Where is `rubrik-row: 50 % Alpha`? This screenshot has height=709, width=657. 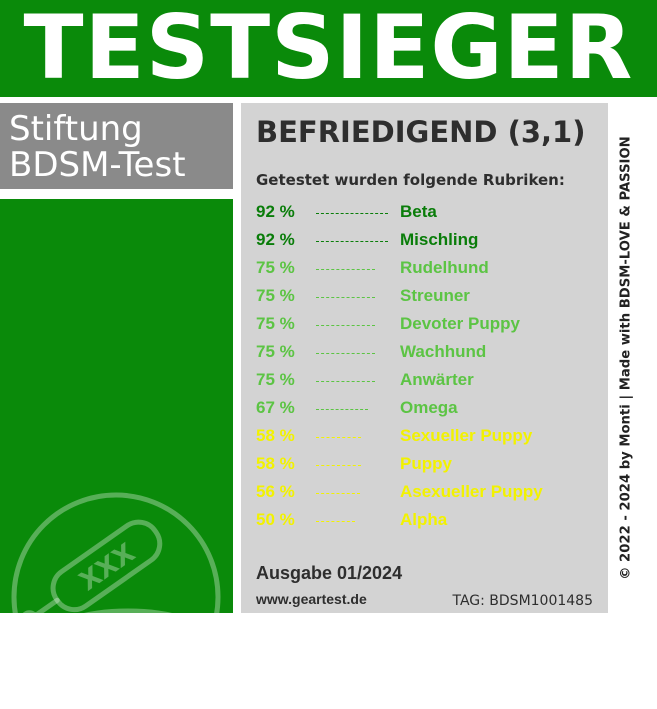 rubrik-row: 50 % Alpha is located at coordinates (428, 521).